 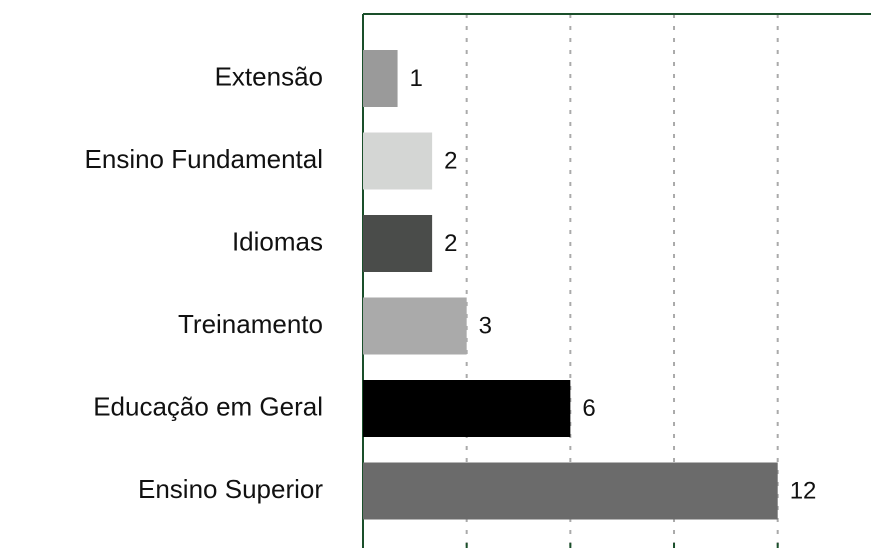 I want to click on category-label: Ensino Fundamental, so click(x=204, y=159).